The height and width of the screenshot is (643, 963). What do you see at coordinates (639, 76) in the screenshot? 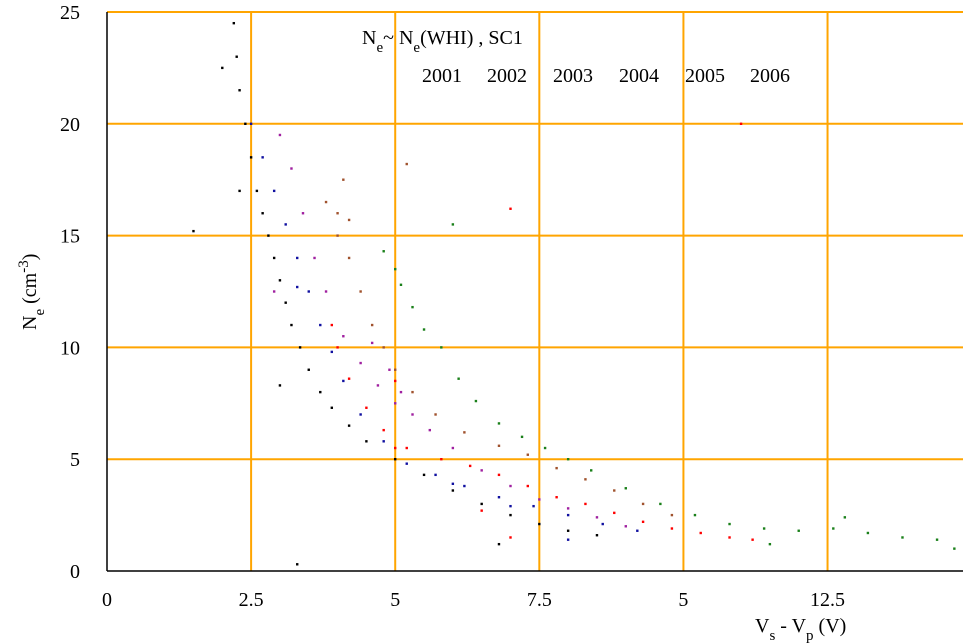
I see `legend-entry: 2004` at bounding box center [639, 76].